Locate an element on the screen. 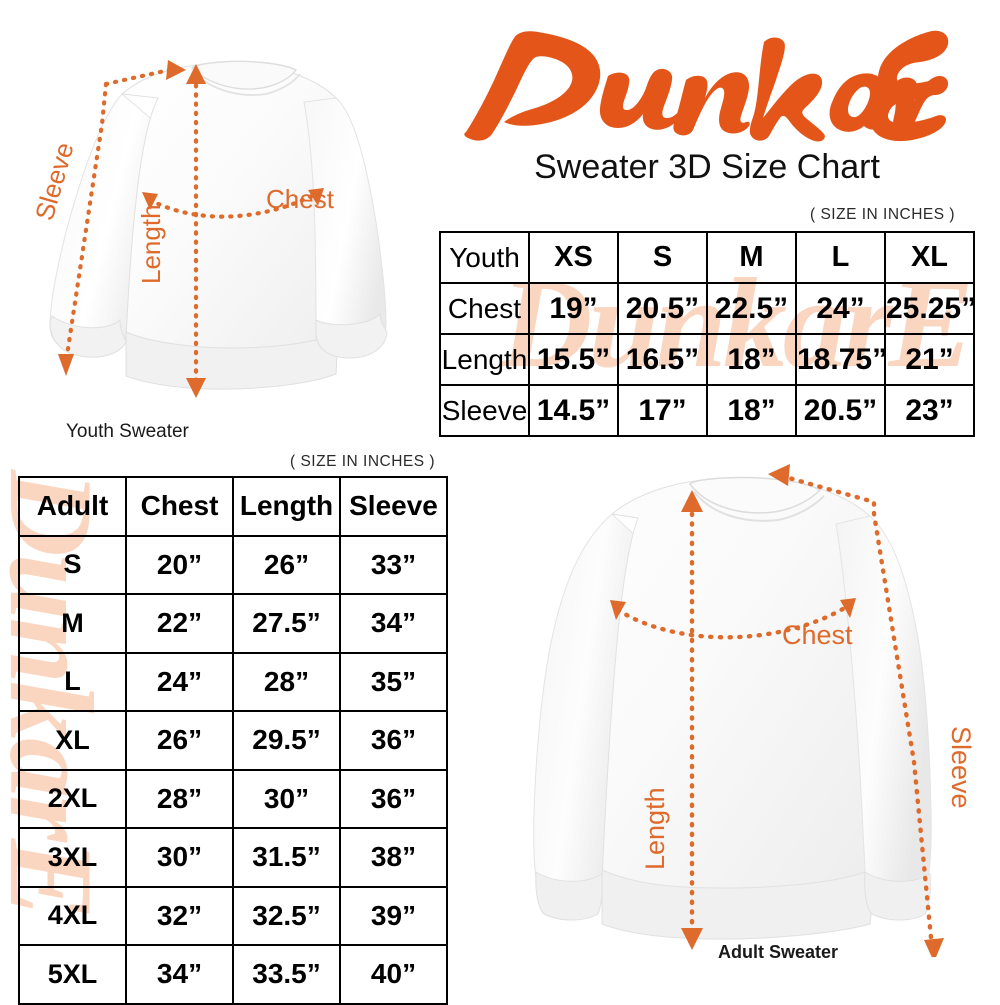 Image resolution: width=1000 pixels, height=1005 pixels. table-row: S 20” 26” 33” is located at coordinates (233, 564).